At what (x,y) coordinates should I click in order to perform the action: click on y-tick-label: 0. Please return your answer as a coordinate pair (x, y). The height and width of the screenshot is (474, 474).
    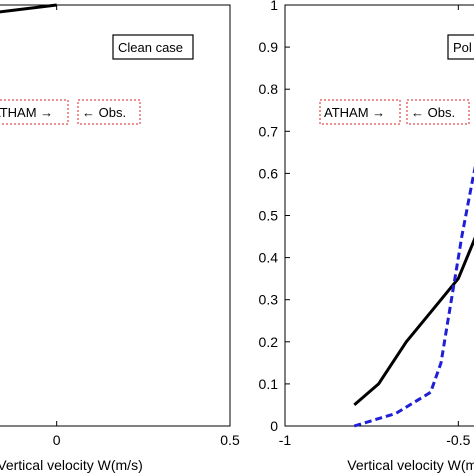
    Looking at the image, I should click on (274, 426).